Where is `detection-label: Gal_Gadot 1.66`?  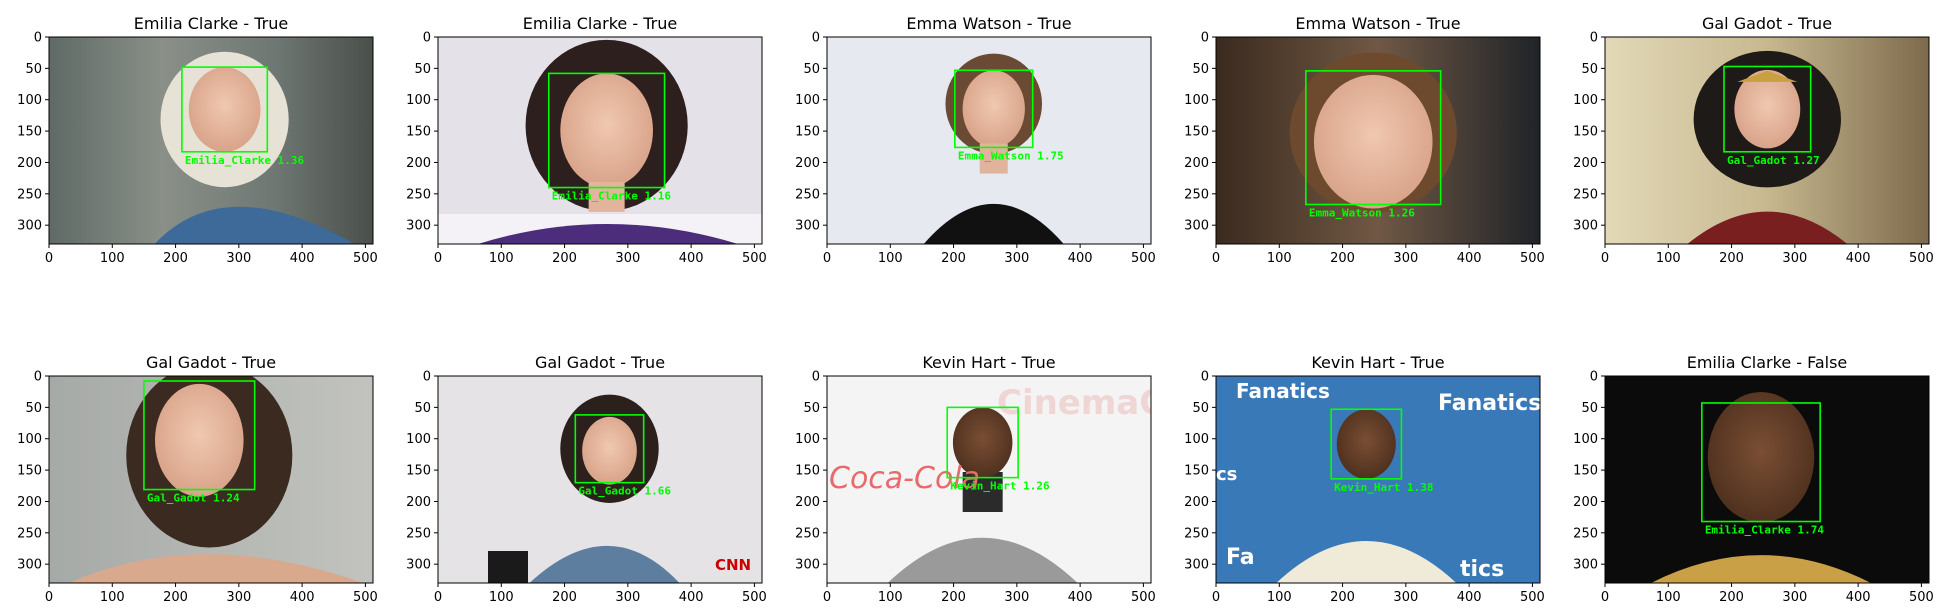 detection-label: Gal_Gadot 1.66 is located at coordinates (624, 491).